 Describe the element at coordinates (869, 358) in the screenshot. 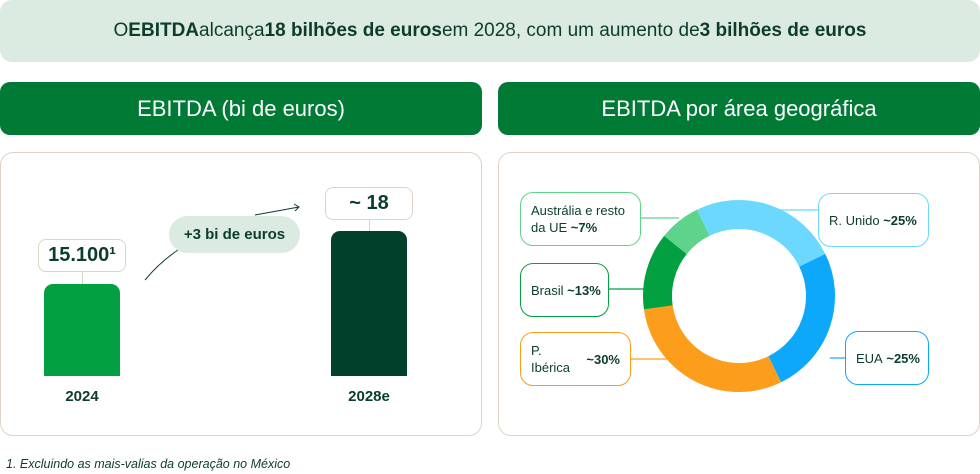

I see `slice-label: EUA` at that location.